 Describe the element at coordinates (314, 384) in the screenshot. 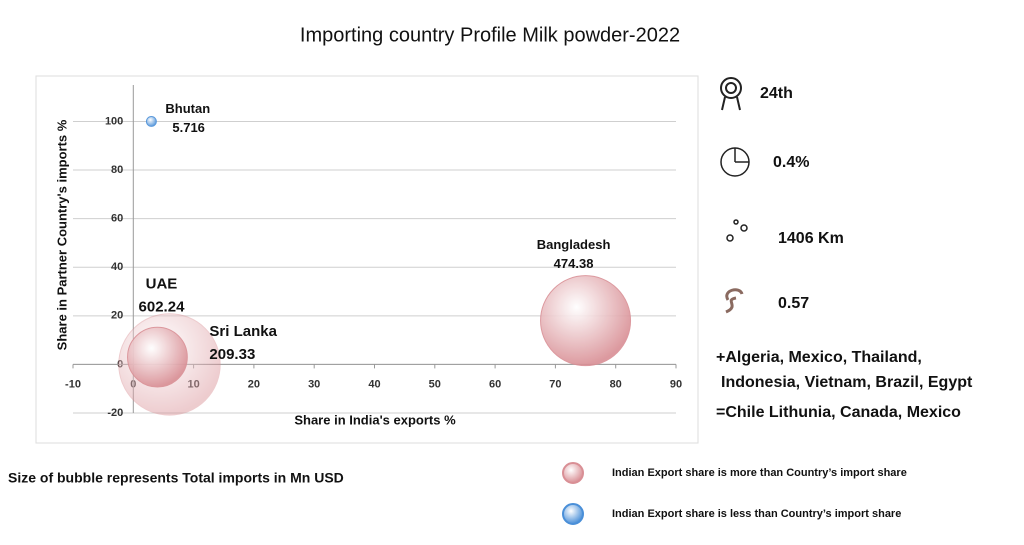

I see `x-tick-label: 30` at that location.